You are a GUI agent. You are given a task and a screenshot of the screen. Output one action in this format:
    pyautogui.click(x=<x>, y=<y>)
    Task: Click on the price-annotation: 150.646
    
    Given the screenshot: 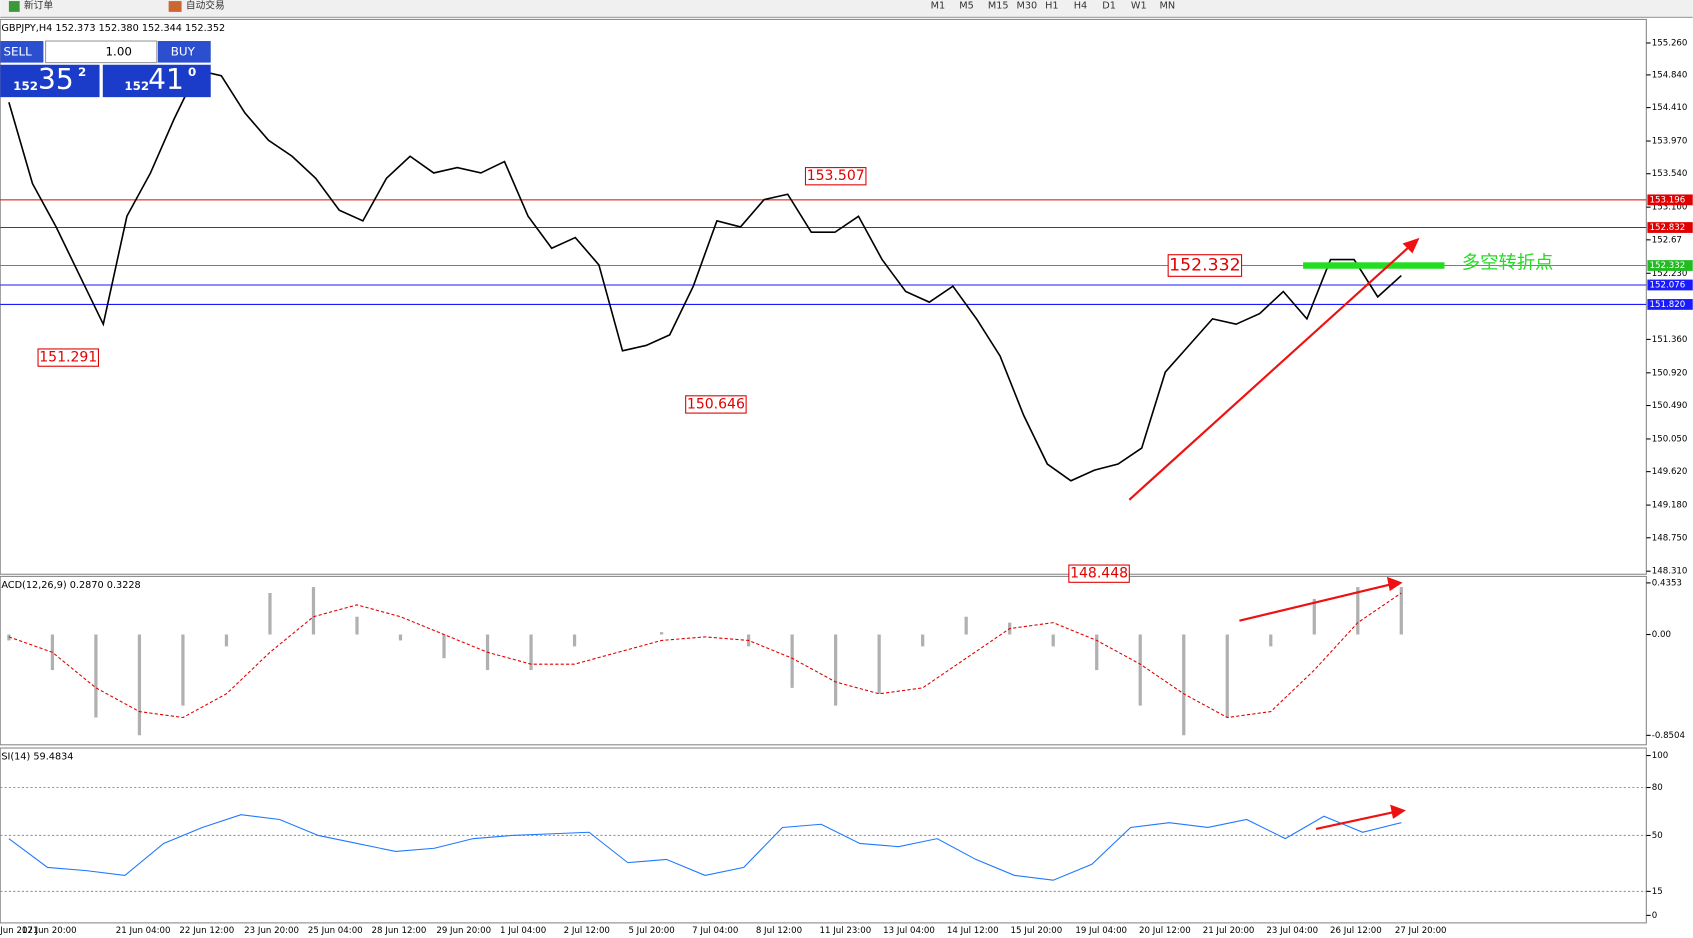 What is the action you would take?
    pyautogui.click(x=716, y=404)
    